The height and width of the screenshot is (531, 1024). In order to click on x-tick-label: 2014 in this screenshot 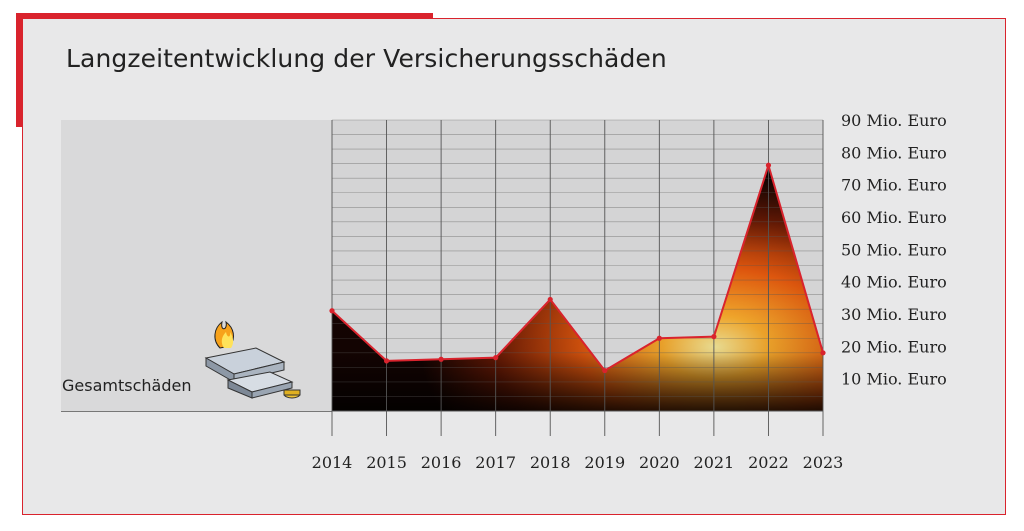, I will do `click(332, 462)`.